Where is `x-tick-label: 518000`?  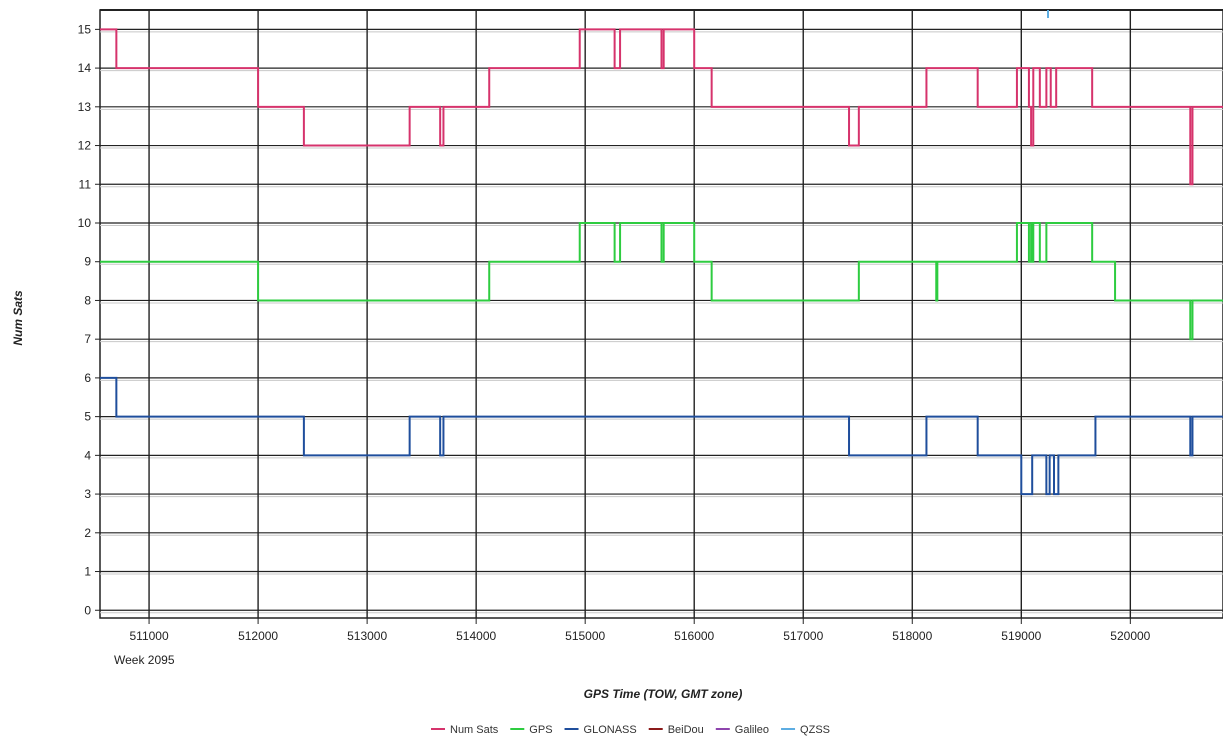 x-tick-label: 518000 is located at coordinates (912, 636).